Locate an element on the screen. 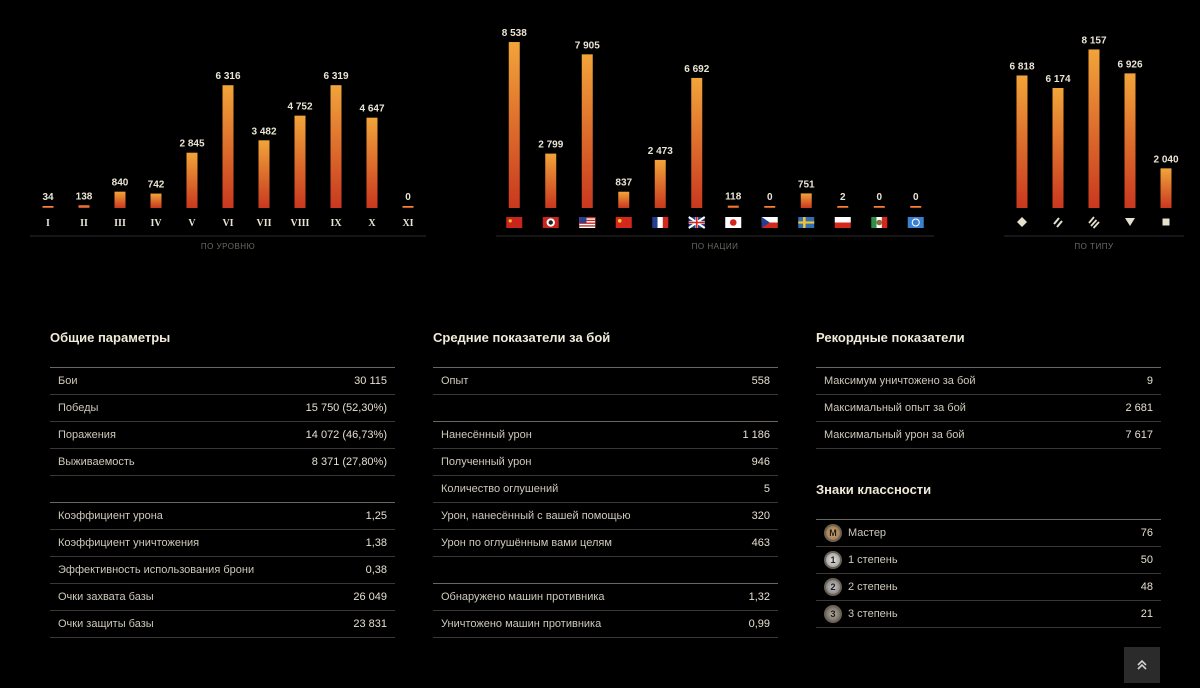 The image size is (1200, 688). tier-tick-label: V is located at coordinates (192, 223).